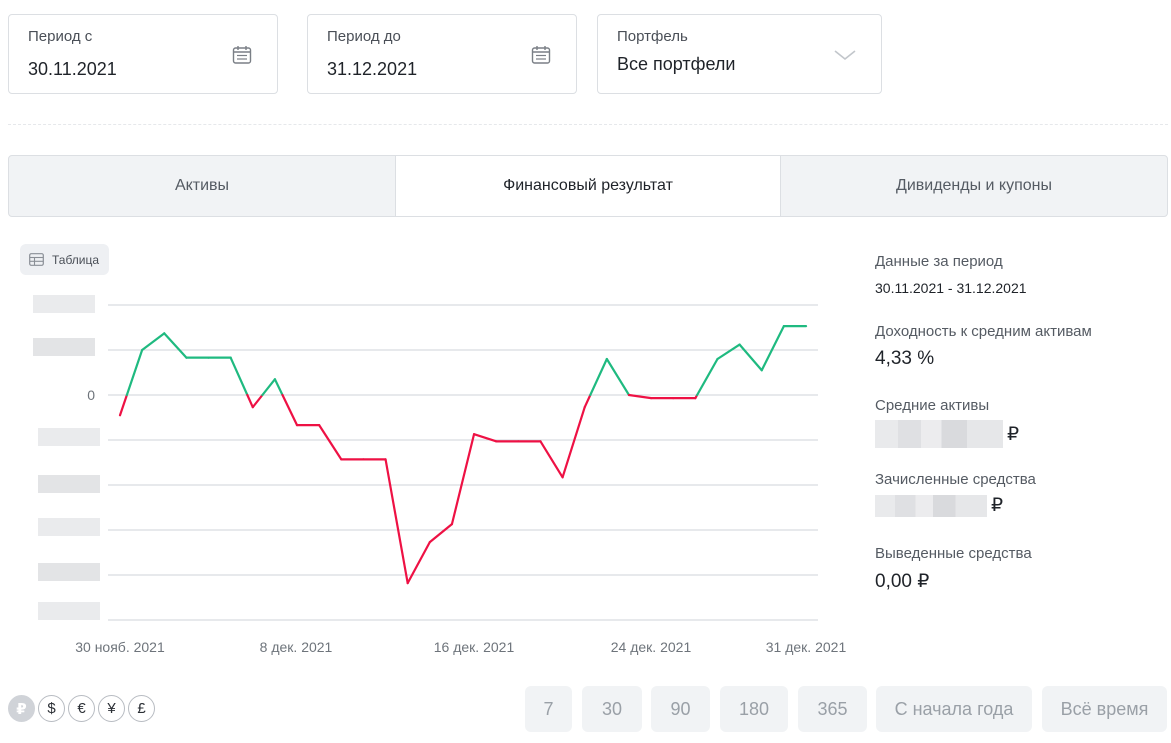 This screenshot has width=1171, height=743. What do you see at coordinates (953, 553) in the screenshot?
I see `summary-withdrawn-label: Выведенные средства` at bounding box center [953, 553].